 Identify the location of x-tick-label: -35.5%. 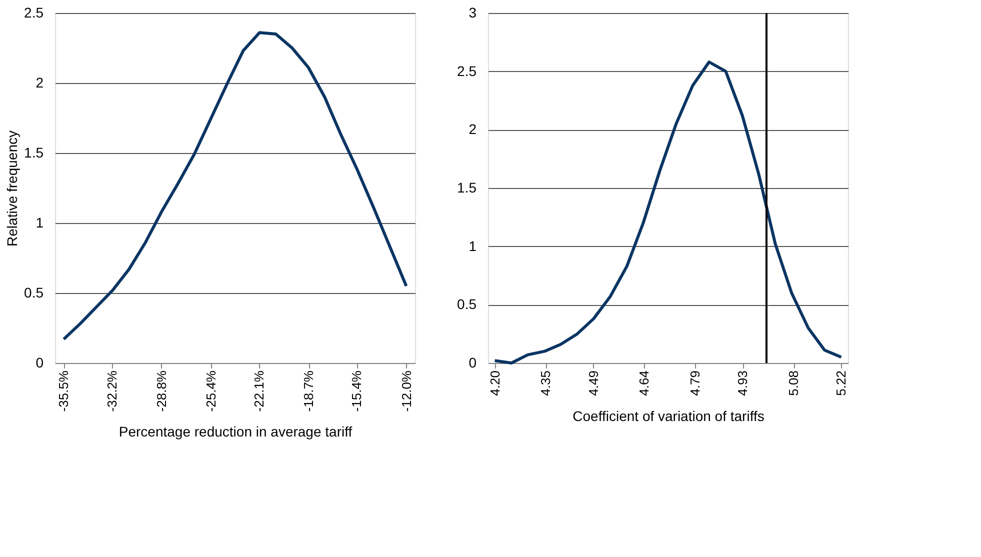
(64, 391).